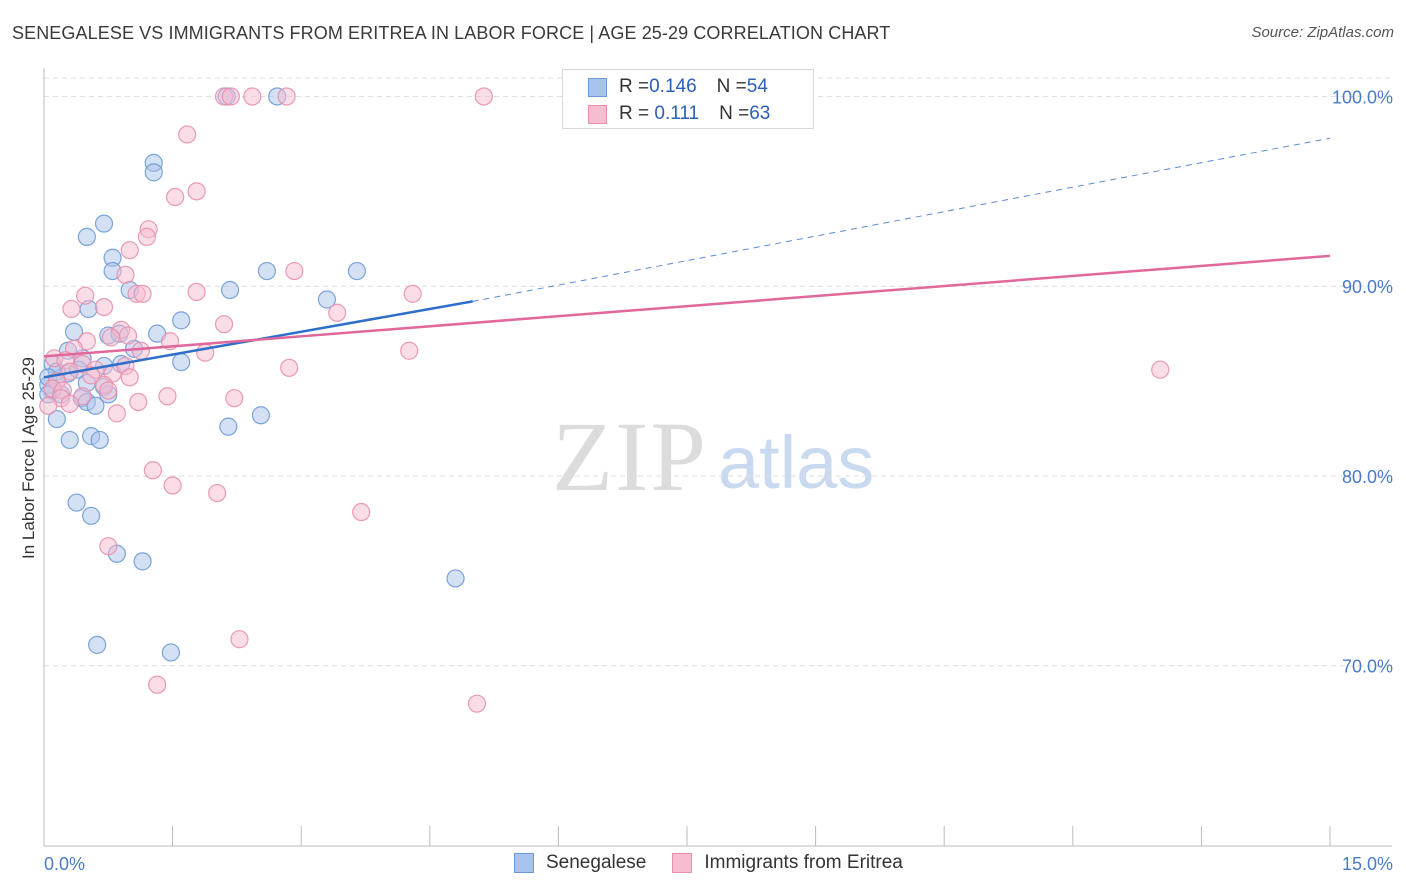 Image resolution: width=1406 pixels, height=892 pixels. I want to click on watermark-zip: ZIP, so click(630, 456).